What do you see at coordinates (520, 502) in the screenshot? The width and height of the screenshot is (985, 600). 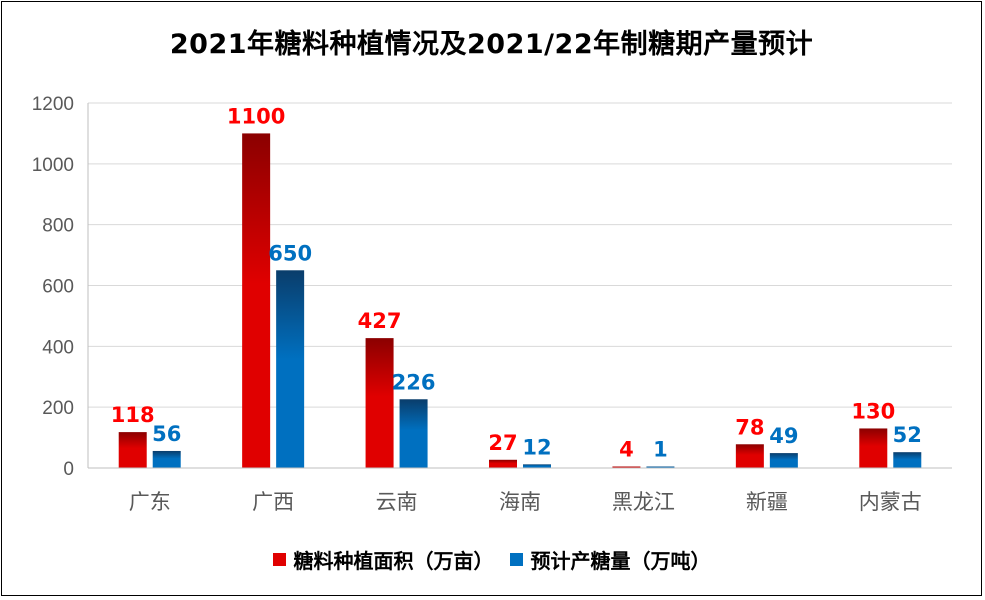 I see `x-tick-label: 海南` at bounding box center [520, 502].